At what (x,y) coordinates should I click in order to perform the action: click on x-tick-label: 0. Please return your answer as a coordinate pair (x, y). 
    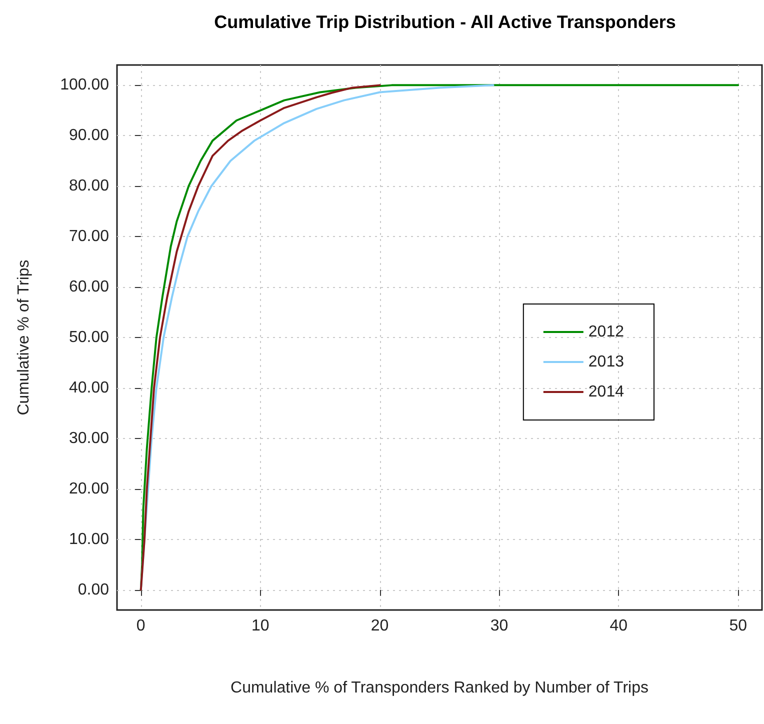
    Looking at the image, I should click on (141, 626).